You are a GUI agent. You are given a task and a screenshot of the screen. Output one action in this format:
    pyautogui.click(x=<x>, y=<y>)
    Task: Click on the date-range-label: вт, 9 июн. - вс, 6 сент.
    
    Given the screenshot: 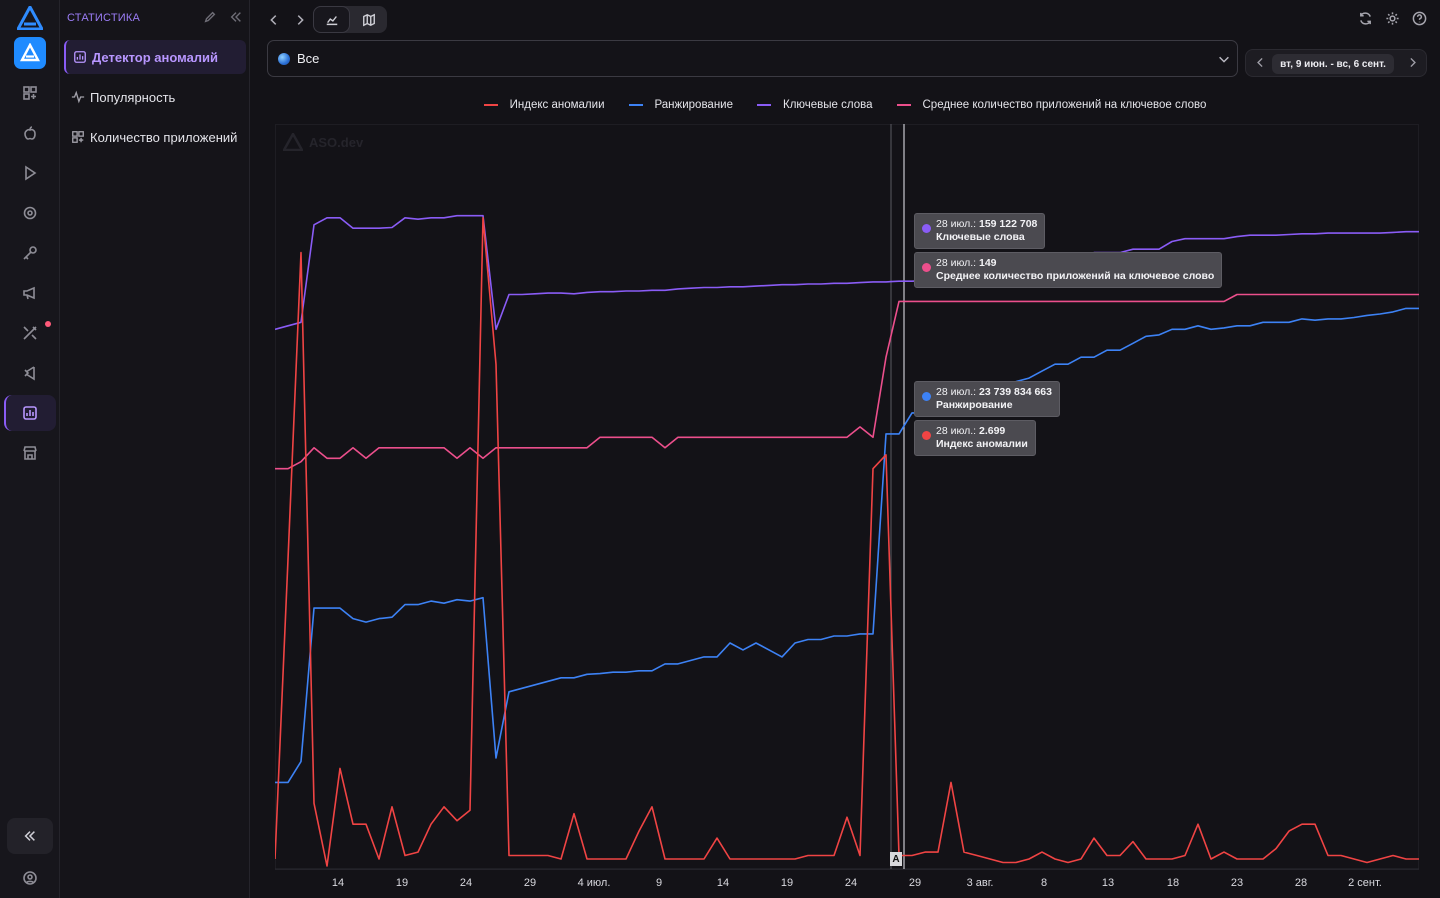 What is the action you would take?
    pyautogui.click(x=1333, y=64)
    